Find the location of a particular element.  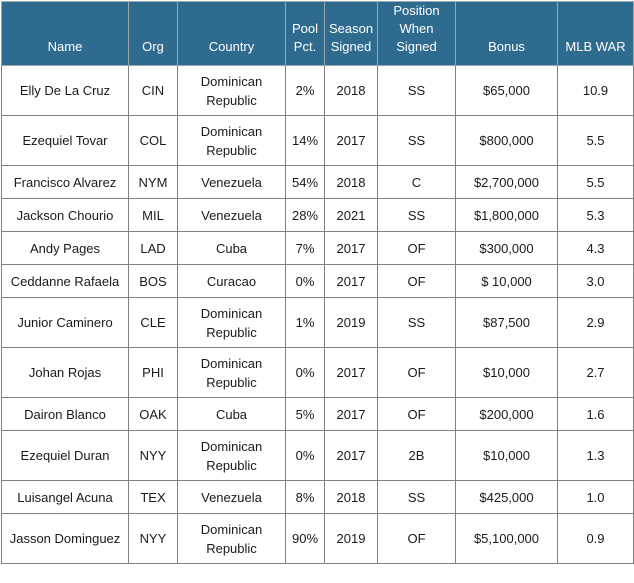

cell-name: Andy Pages is located at coordinates (65, 248).